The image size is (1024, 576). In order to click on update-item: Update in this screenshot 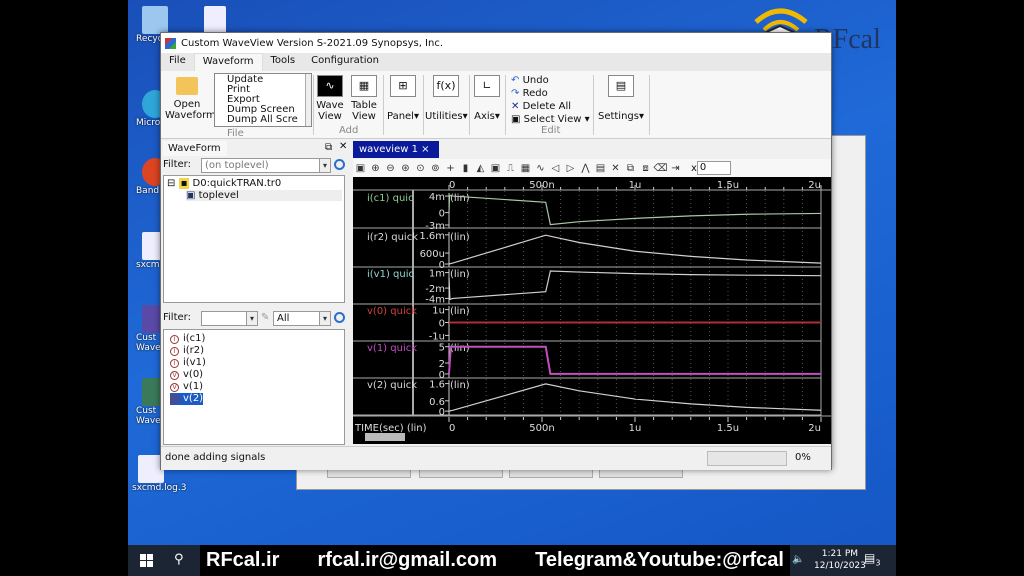, I will do `click(245, 79)`.